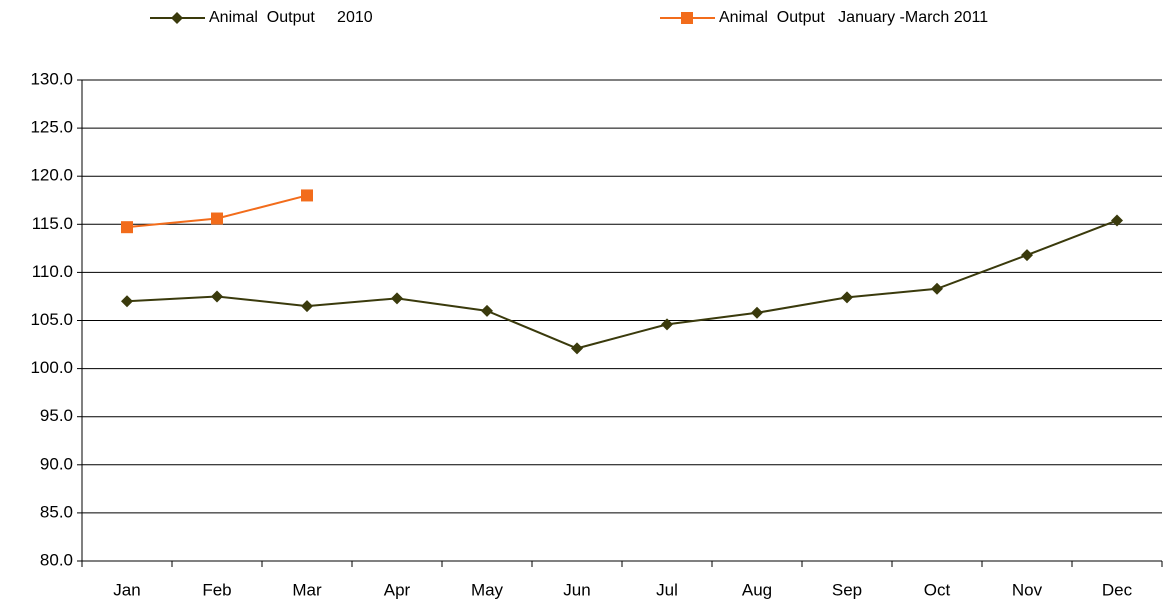 Image resolution: width=1164 pixels, height=606 pixels. I want to click on x-tick-label: May, so click(487, 589).